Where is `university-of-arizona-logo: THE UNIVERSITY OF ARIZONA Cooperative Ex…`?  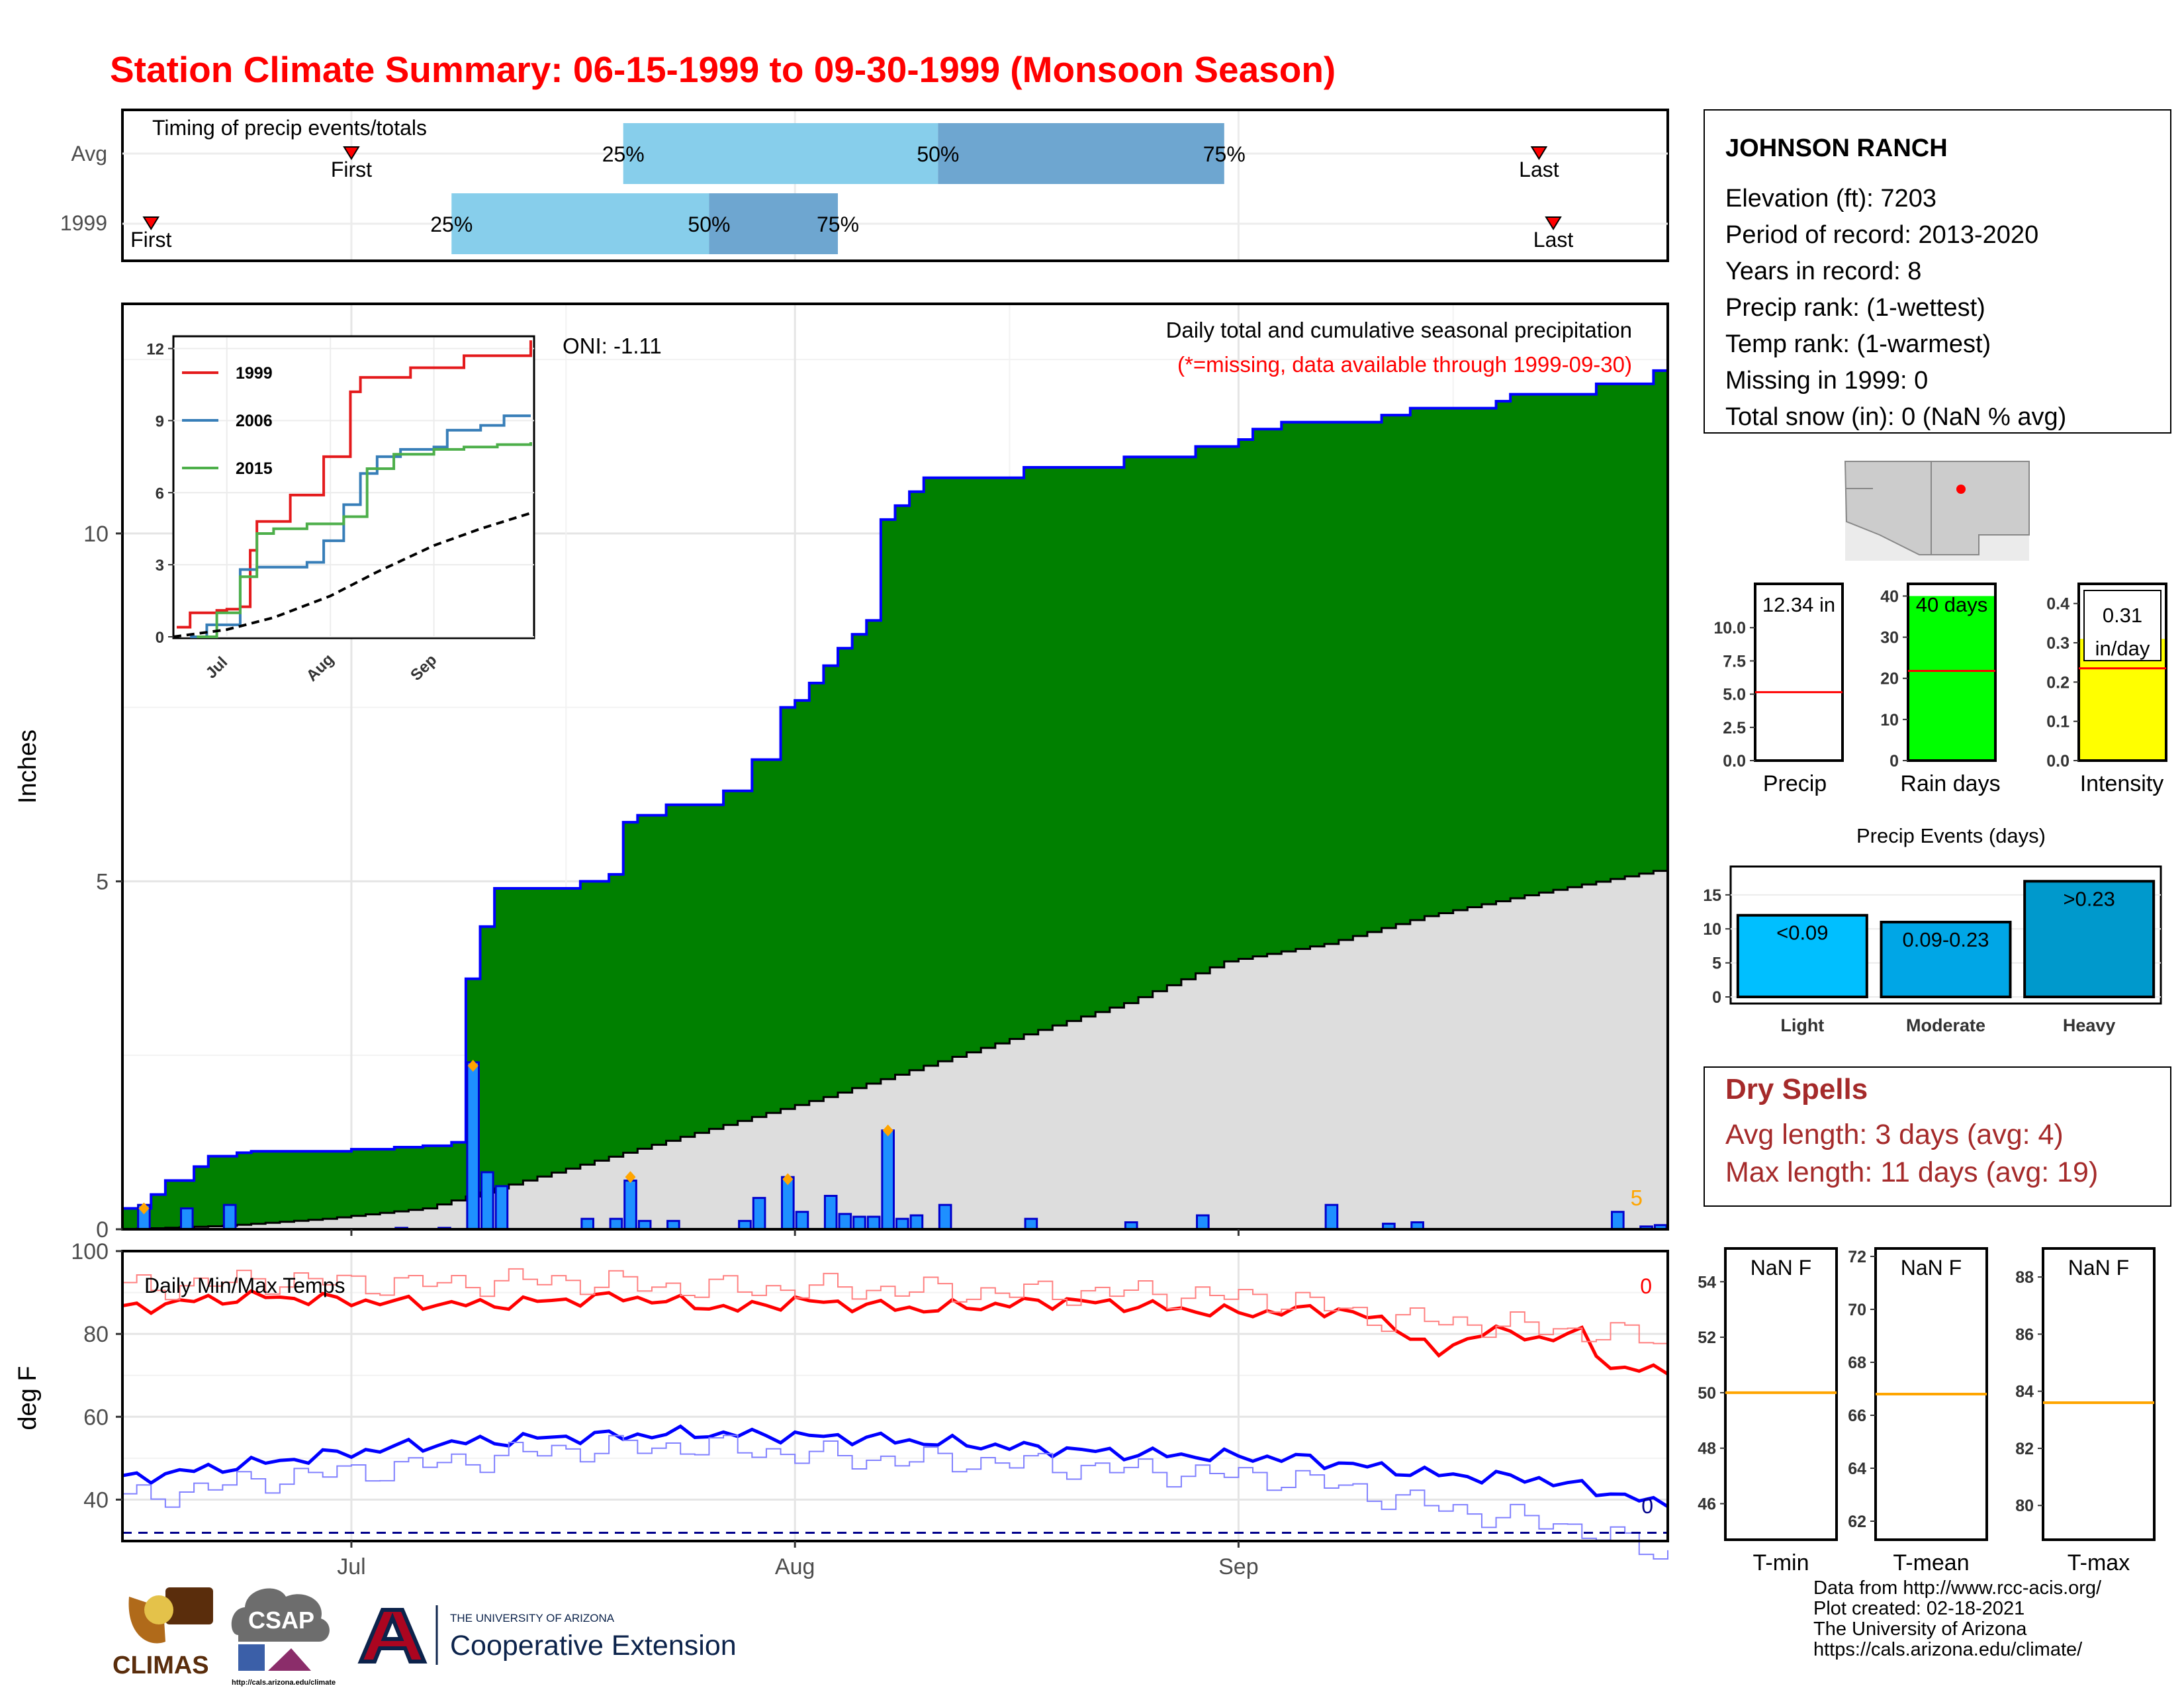
university-of-arizona-logo: THE UNIVERSITY OF ARIZONA Cooperative Ex… is located at coordinates (547, 1635).